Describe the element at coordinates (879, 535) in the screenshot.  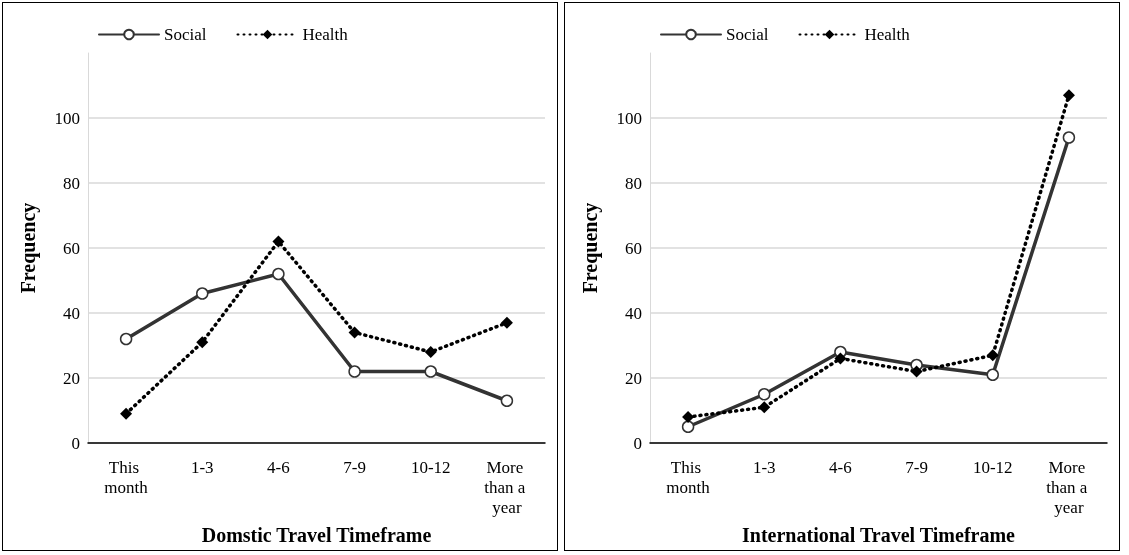
I see `x-axis-title: International Travel Timeframe` at that location.